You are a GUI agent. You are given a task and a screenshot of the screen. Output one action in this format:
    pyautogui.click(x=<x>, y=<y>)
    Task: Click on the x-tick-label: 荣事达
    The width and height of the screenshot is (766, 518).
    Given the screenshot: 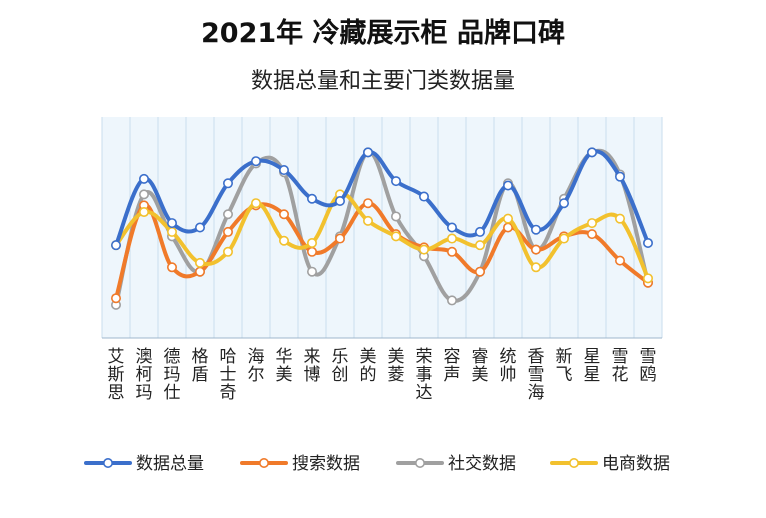 What is the action you would take?
    pyautogui.click(x=424, y=375)
    